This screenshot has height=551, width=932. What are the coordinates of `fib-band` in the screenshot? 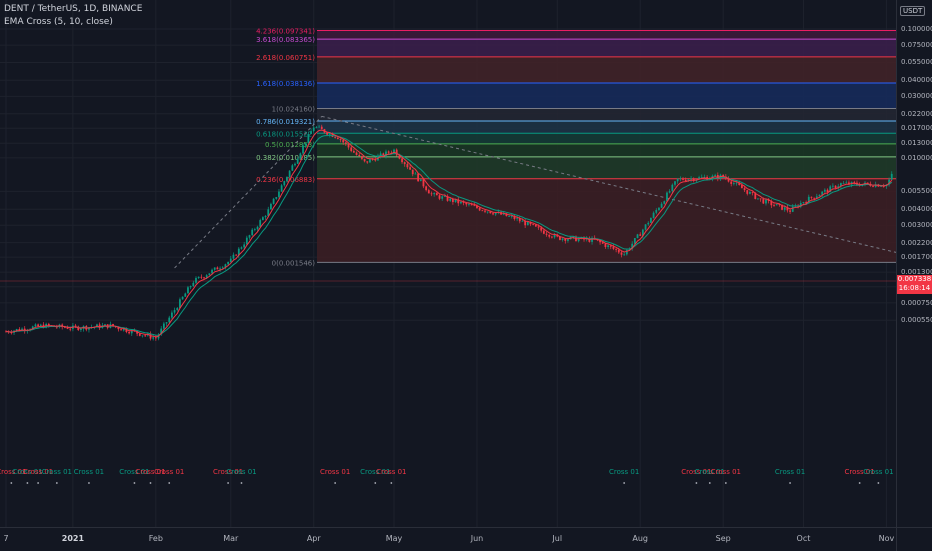 It's located at (606, 127).